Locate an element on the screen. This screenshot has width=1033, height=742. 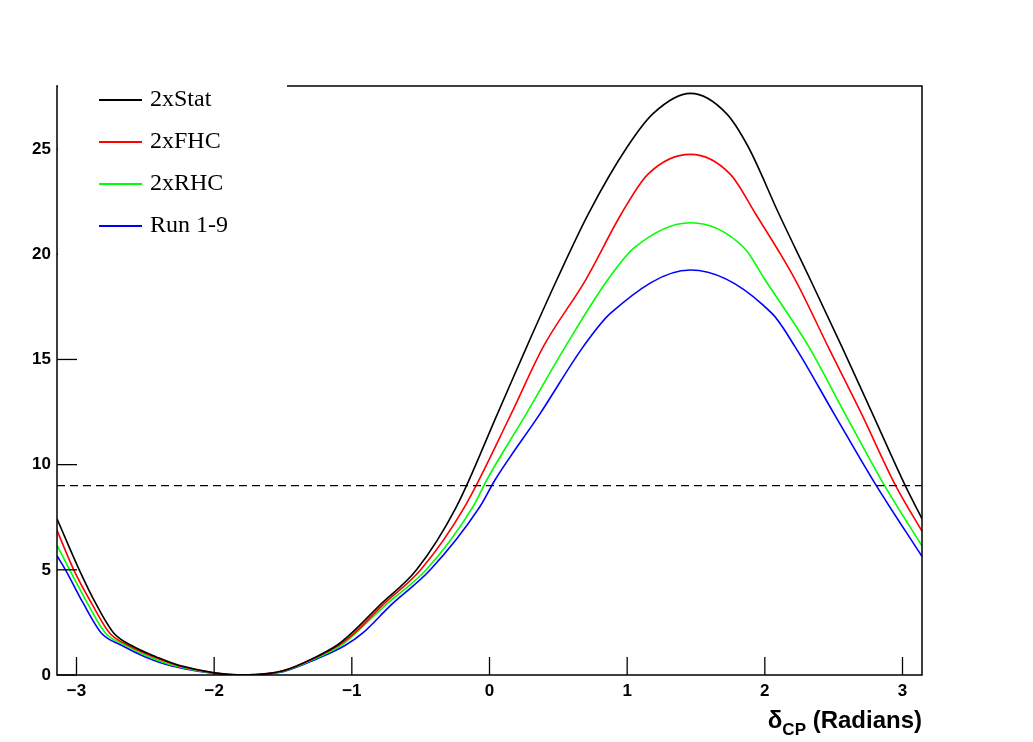
y-tick-label: 10 is located at coordinates (41, 464).